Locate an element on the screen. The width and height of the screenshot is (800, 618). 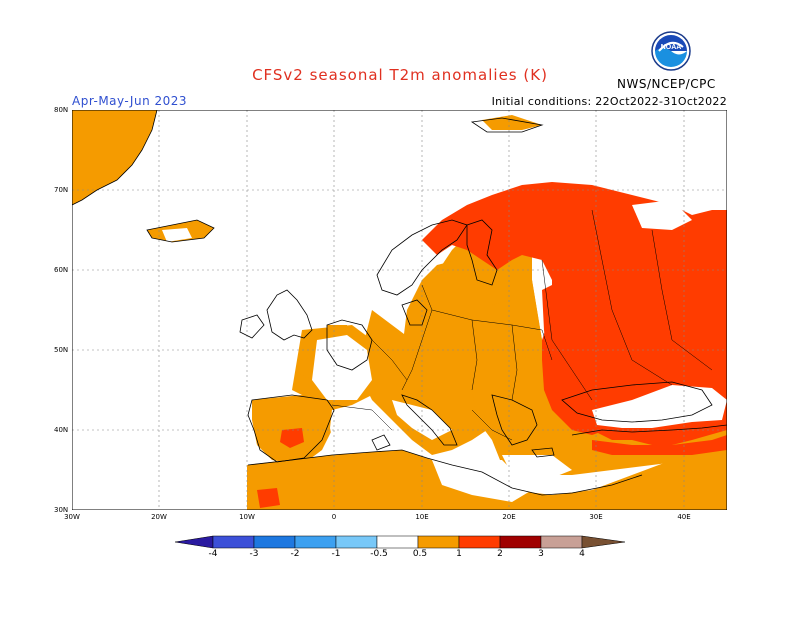
legend-arrow-left is located at coordinates (194, 542).